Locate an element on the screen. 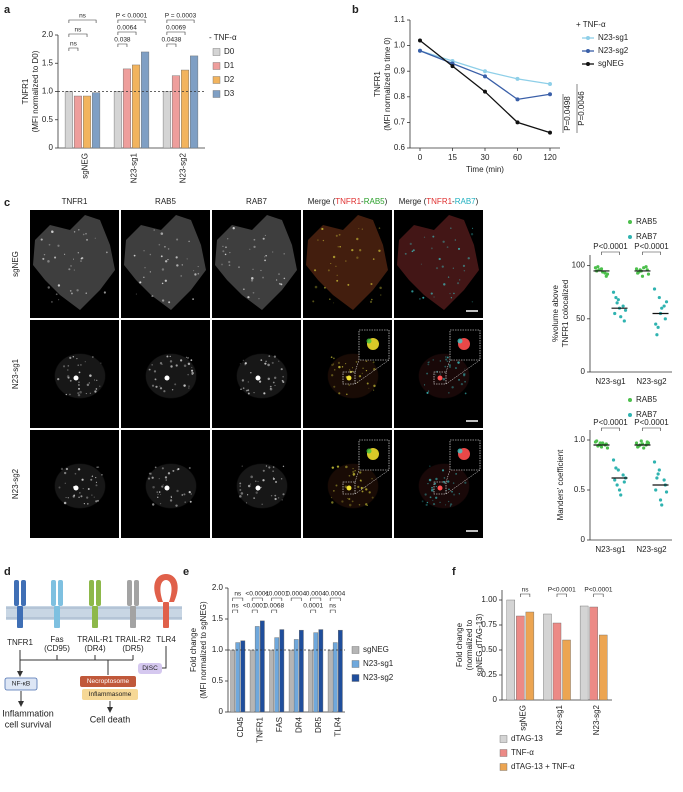 The width and height of the screenshot is (683, 792). x-tick-label: 60 is located at coordinates (517, 157).